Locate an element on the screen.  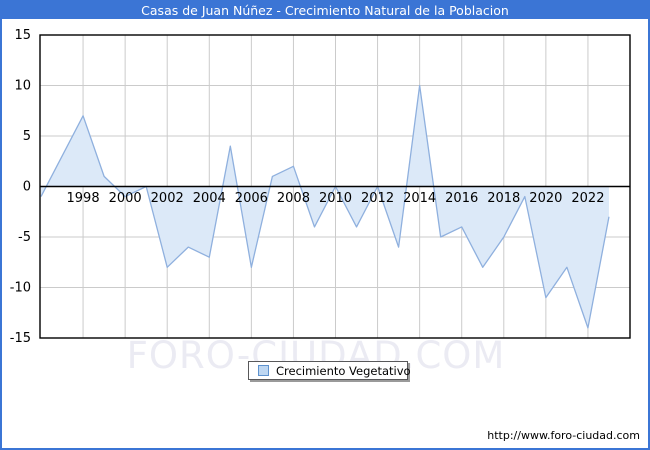
x-tick-label: 2002 is located at coordinates (167, 198).